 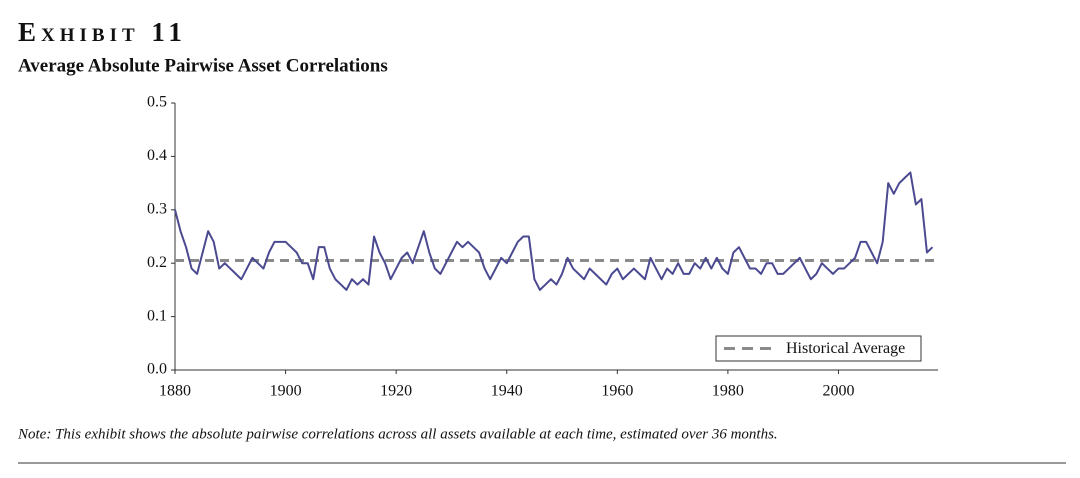 I want to click on y-tick-label: 0.0, so click(x=157, y=369).